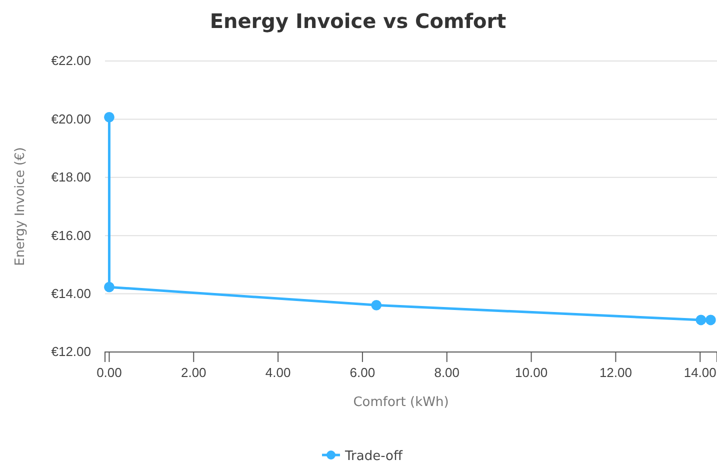  Describe the element at coordinates (71, 235) in the screenshot. I see `y-tick-label: €16.00` at that location.